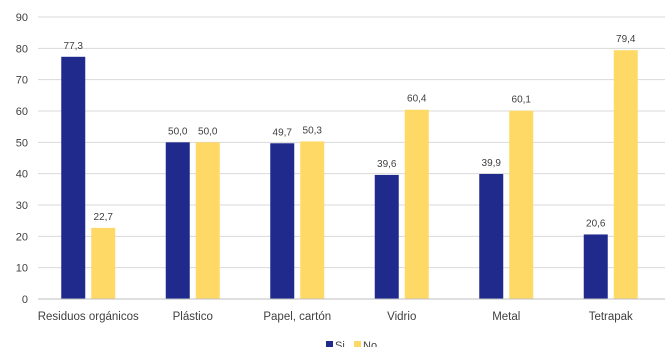  Describe the element at coordinates (297, 317) in the screenshot. I see `x-tick-label: Papel, cartón` at that location.